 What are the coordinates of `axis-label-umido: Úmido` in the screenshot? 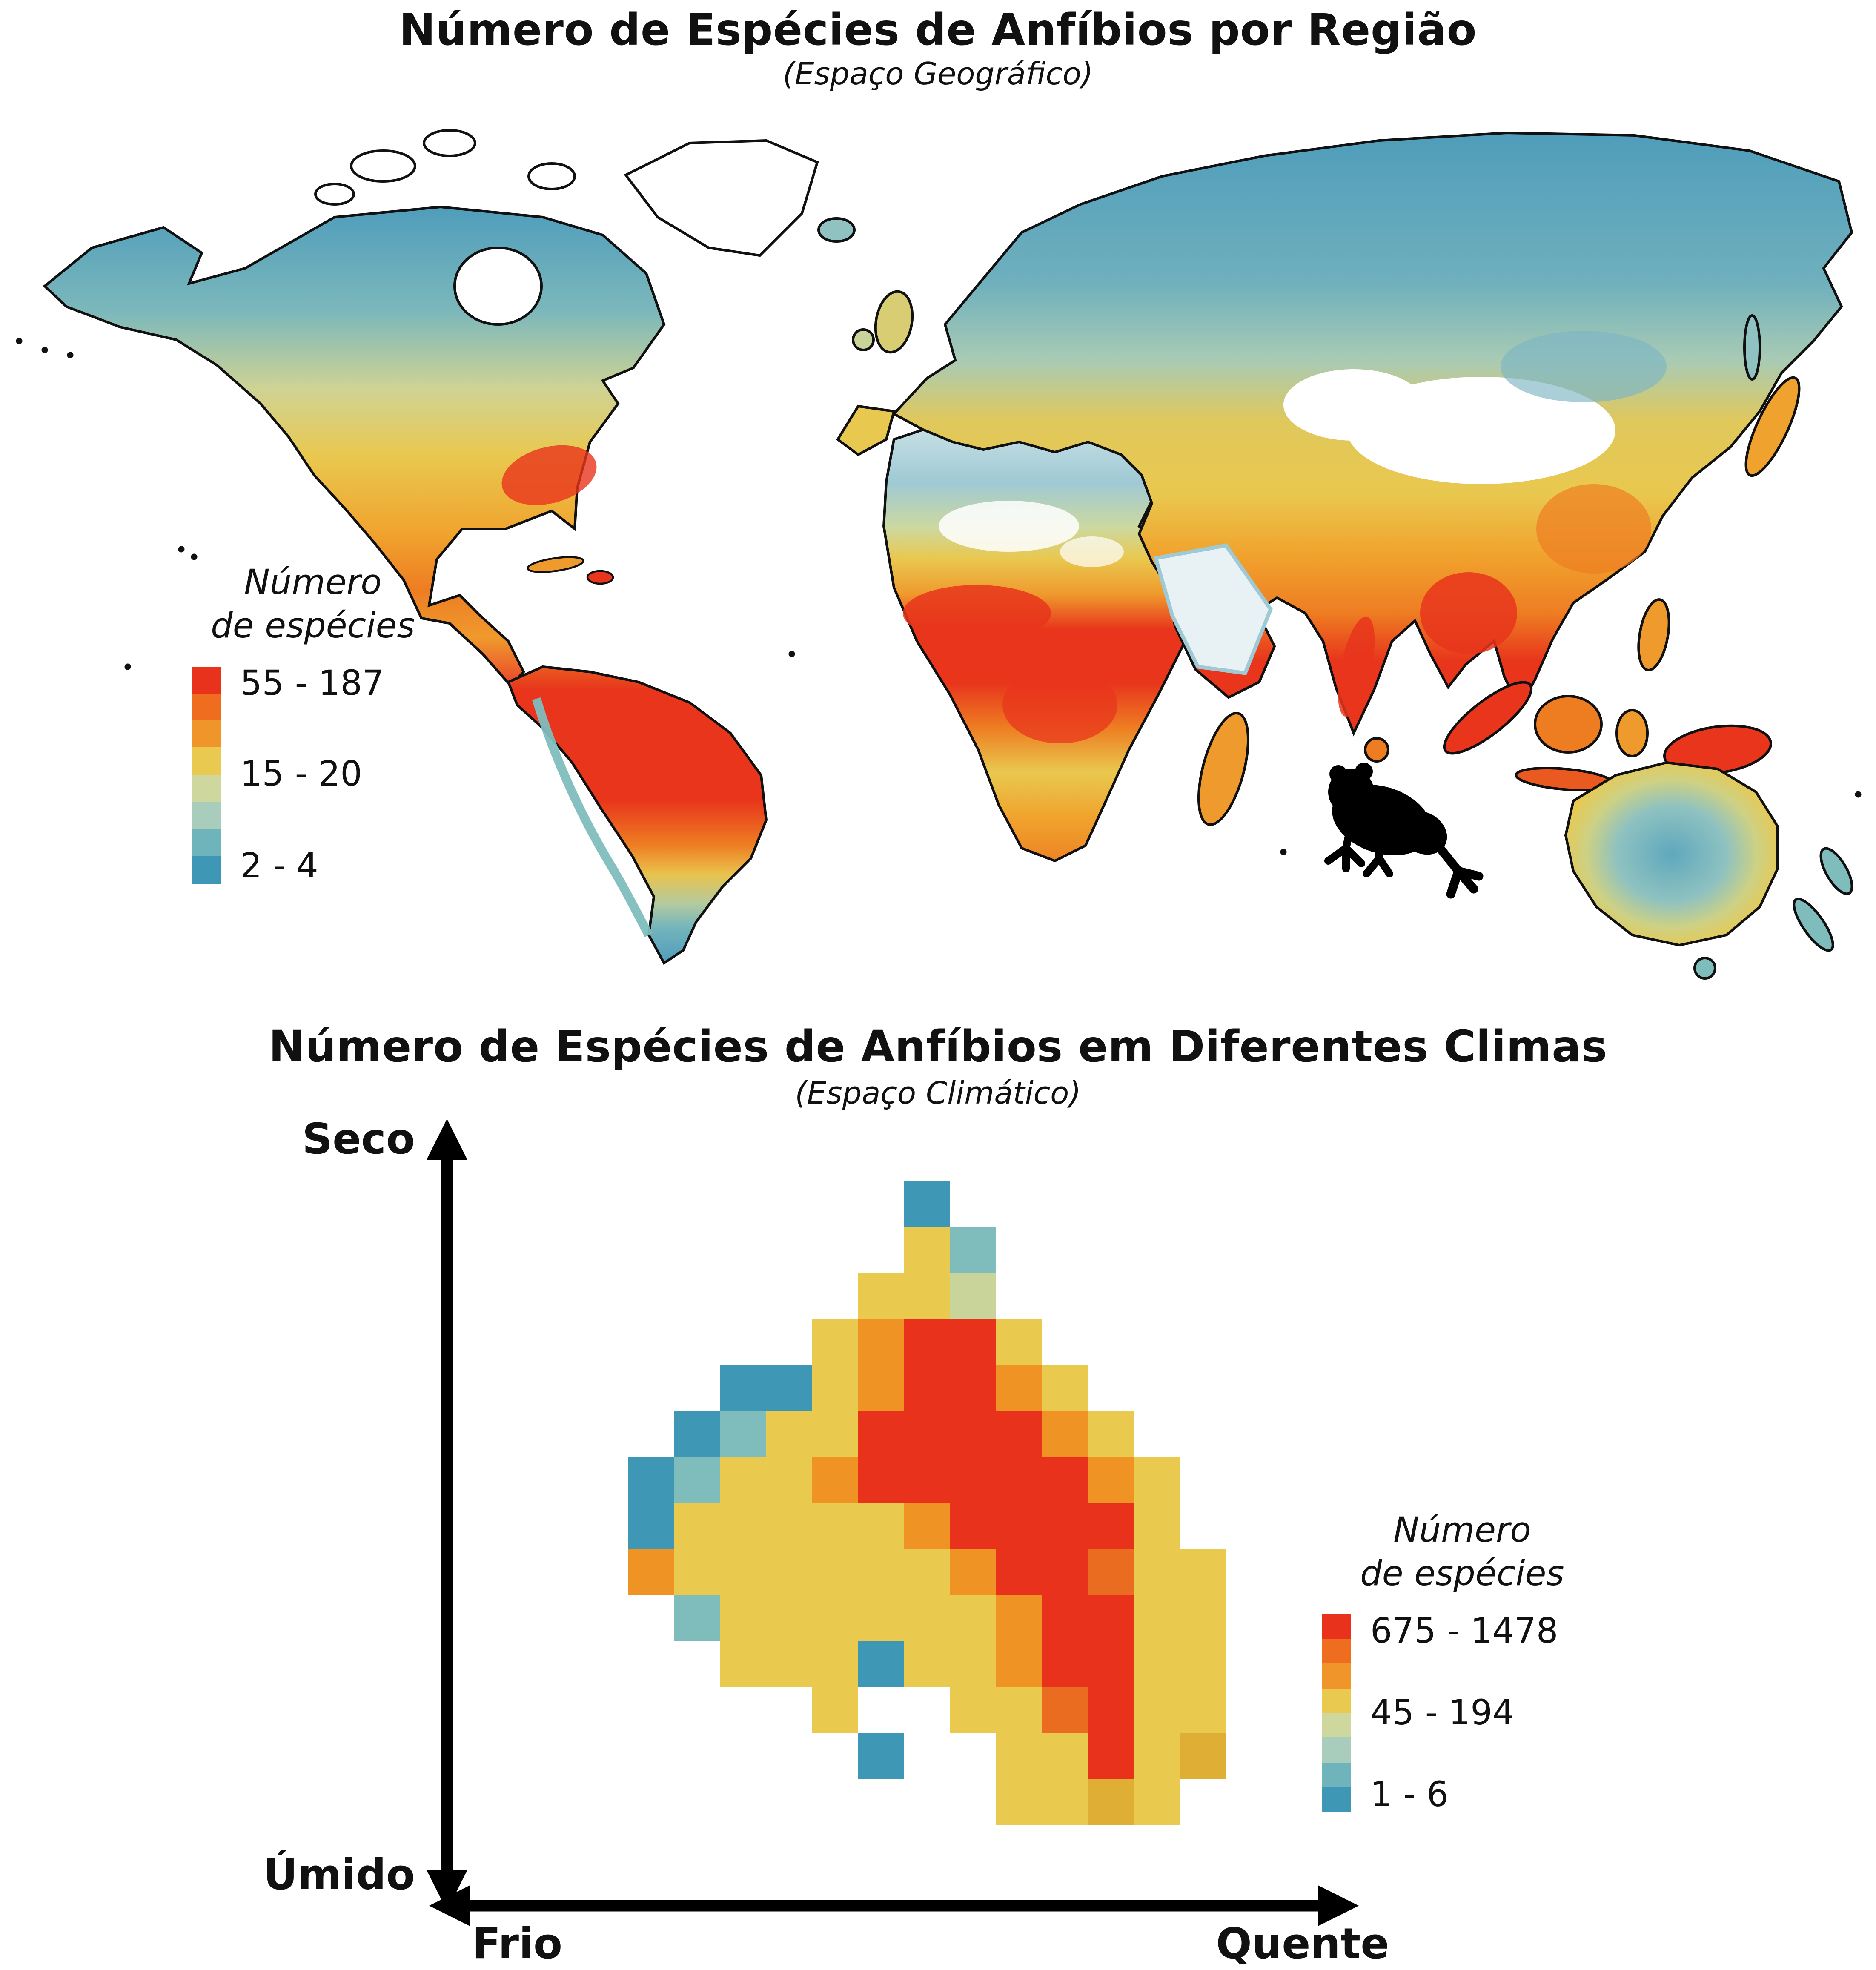 It's located at (339, 1875).